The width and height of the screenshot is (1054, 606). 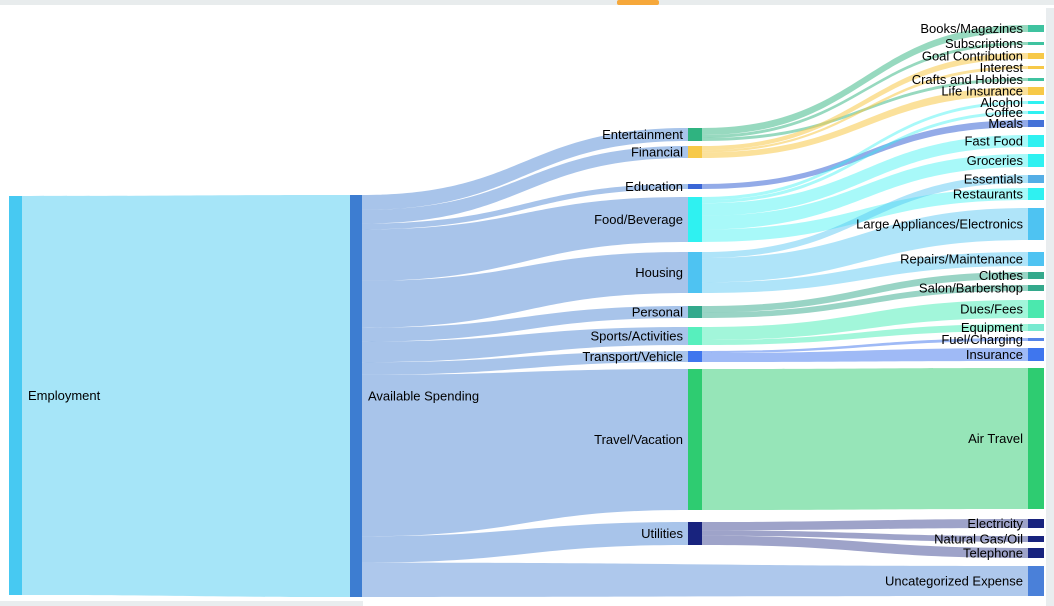 I want to click on flow-foodbev-to-coffee, so click(x=865, y=157).